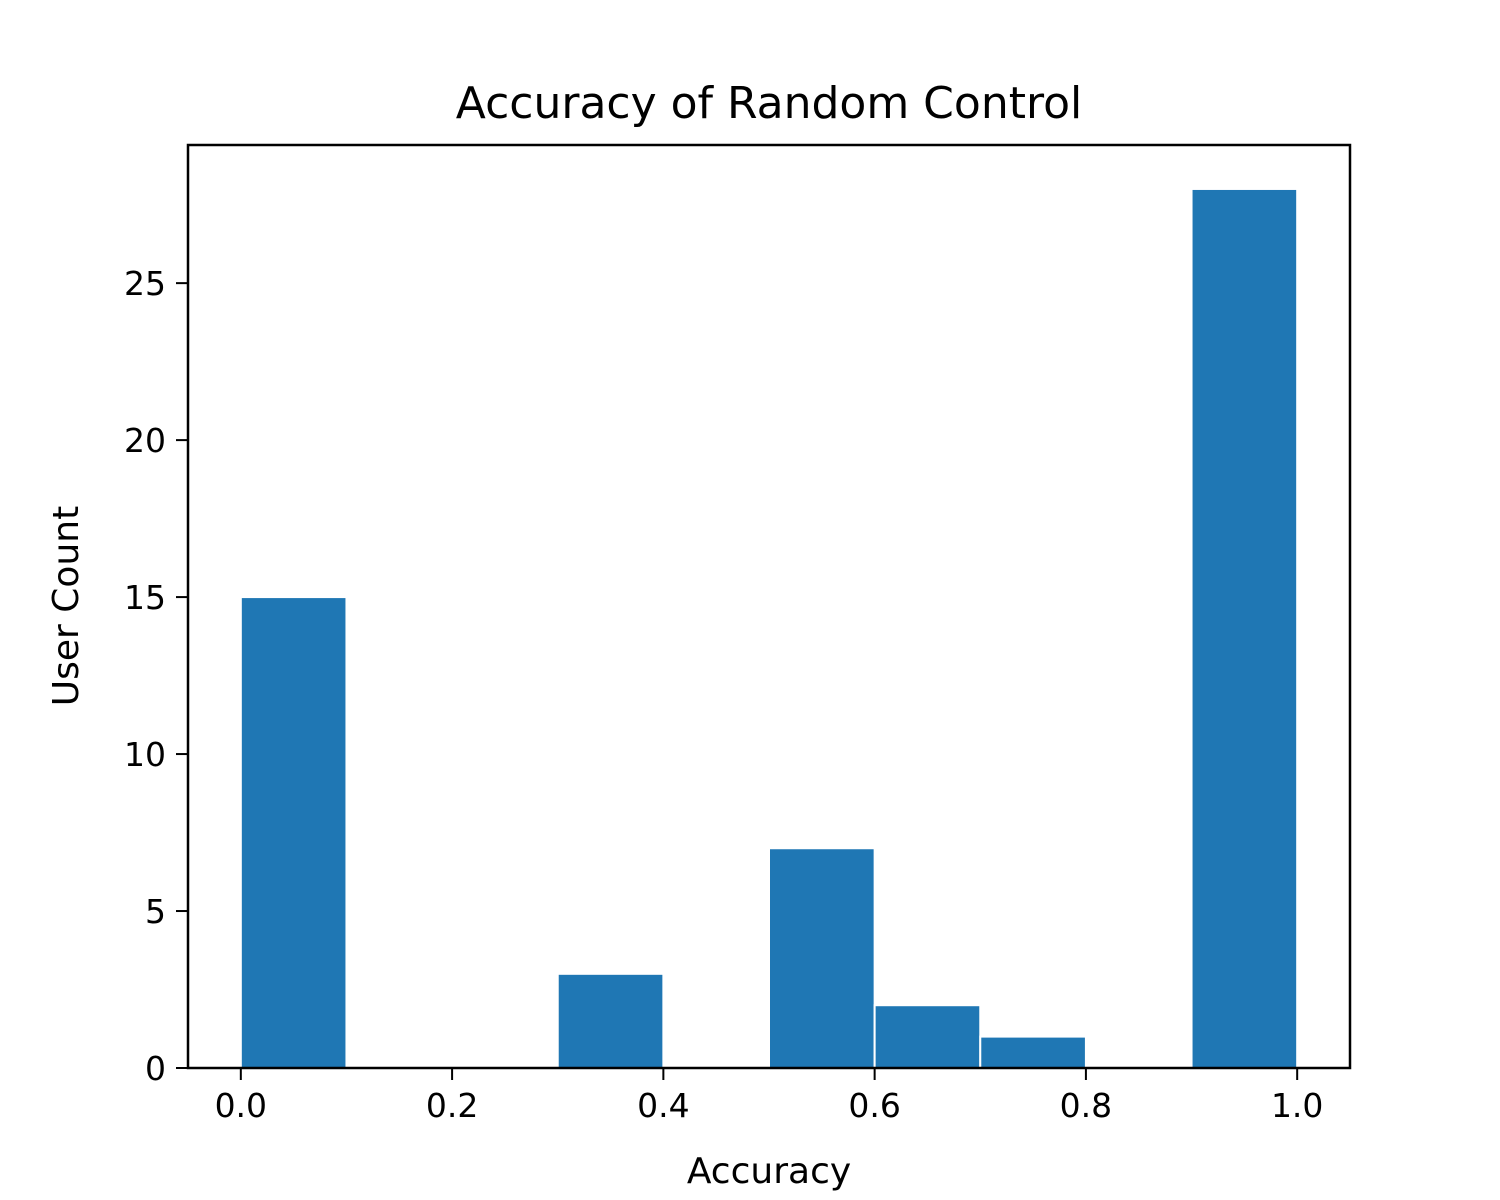  Describe the element at coordinates (1086, 1105) in the screenshot. I see `x-tick-label: 0.8` at that location.